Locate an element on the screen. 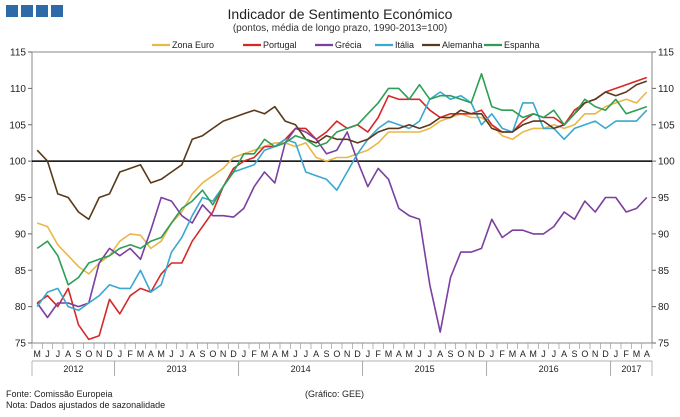  y-tick-label-left: 95 is located at coordinates (21, 198).